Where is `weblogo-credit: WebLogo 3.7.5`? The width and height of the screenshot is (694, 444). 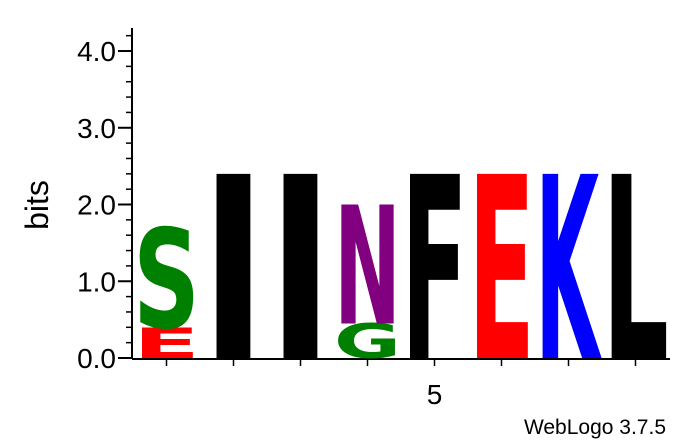 weblogo-credit: WebLogo 3.7.5 is located at coordinates (594, 427).